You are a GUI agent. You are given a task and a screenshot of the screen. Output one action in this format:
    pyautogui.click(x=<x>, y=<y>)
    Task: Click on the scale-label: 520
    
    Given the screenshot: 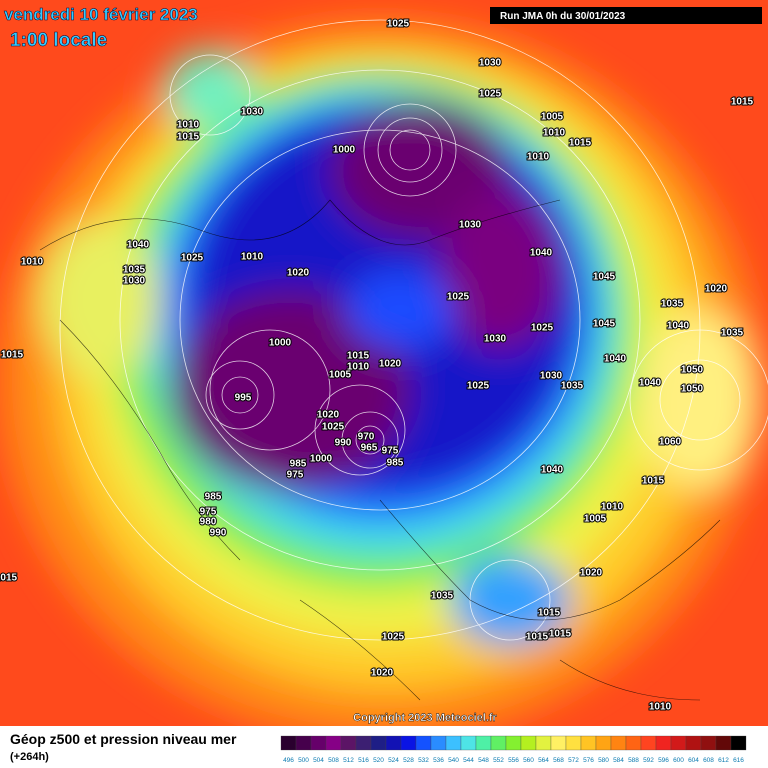 What is the action you would take?
    pyautogui.click(x=378, y=760)
    